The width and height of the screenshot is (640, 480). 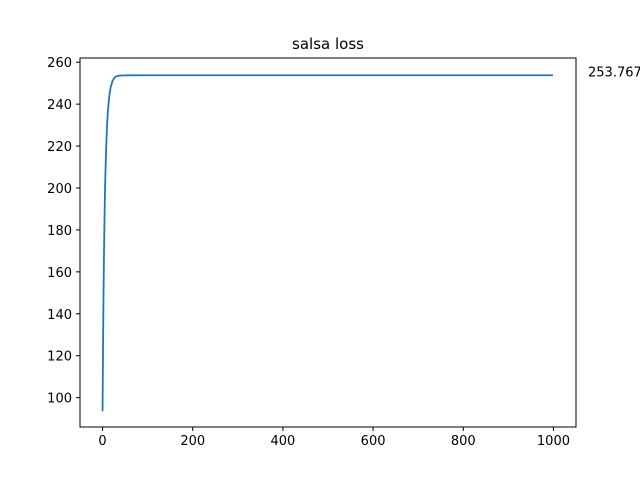 I want to click on final-value-annotation: 253.767, so click(x=614, y=72).